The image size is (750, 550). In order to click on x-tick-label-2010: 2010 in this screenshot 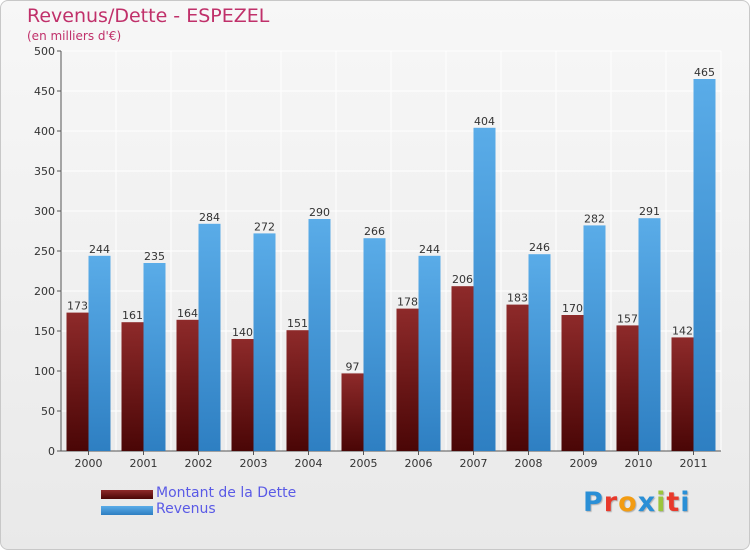, I will do `click(639, 463)`.